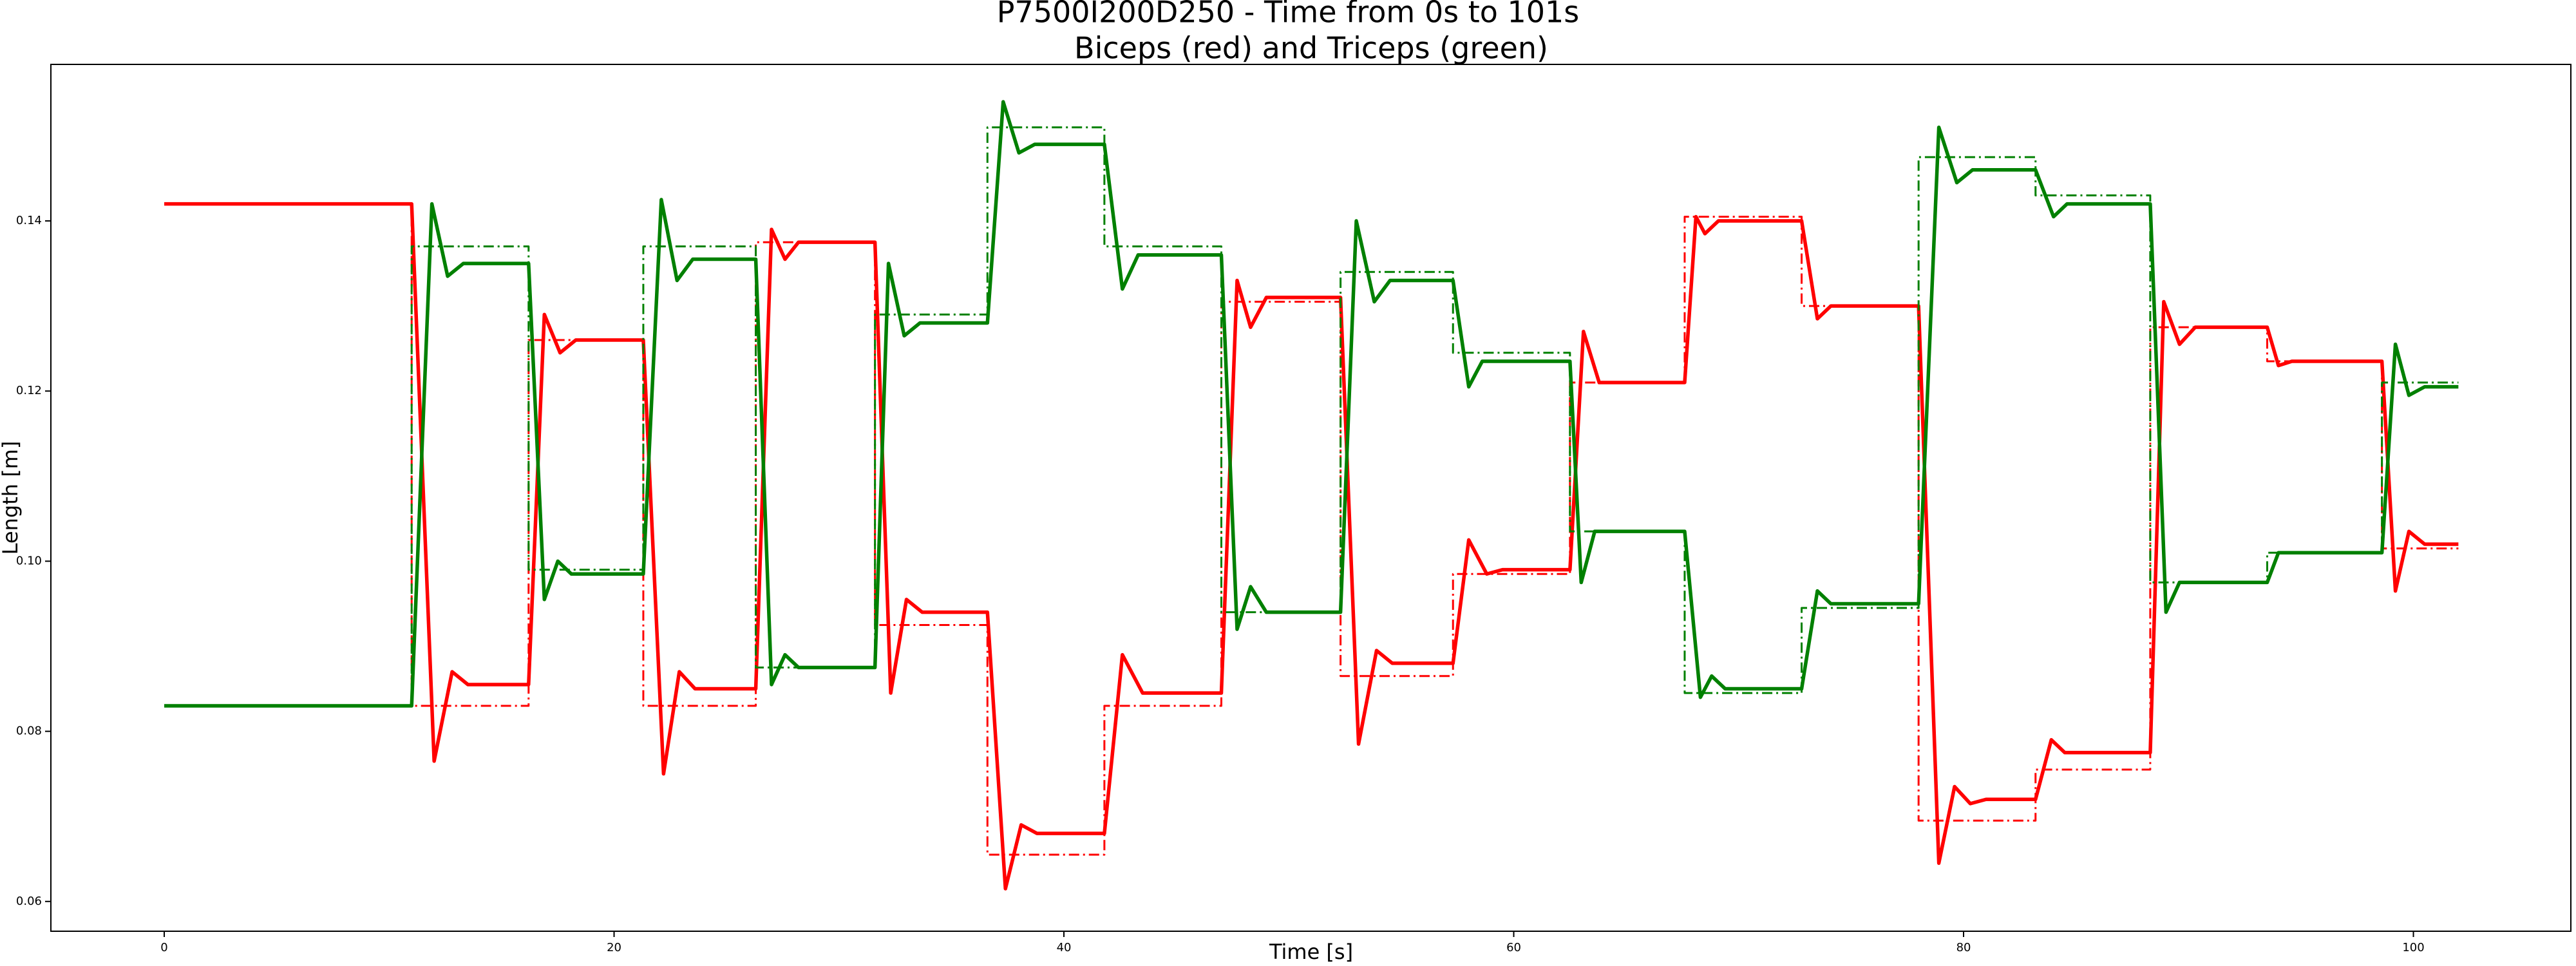 This screenshot has width=2576, height=966. Describe the element at coordinates (29, 221) in the screenshot. I see `y-tick-label: 0.14` at that location.